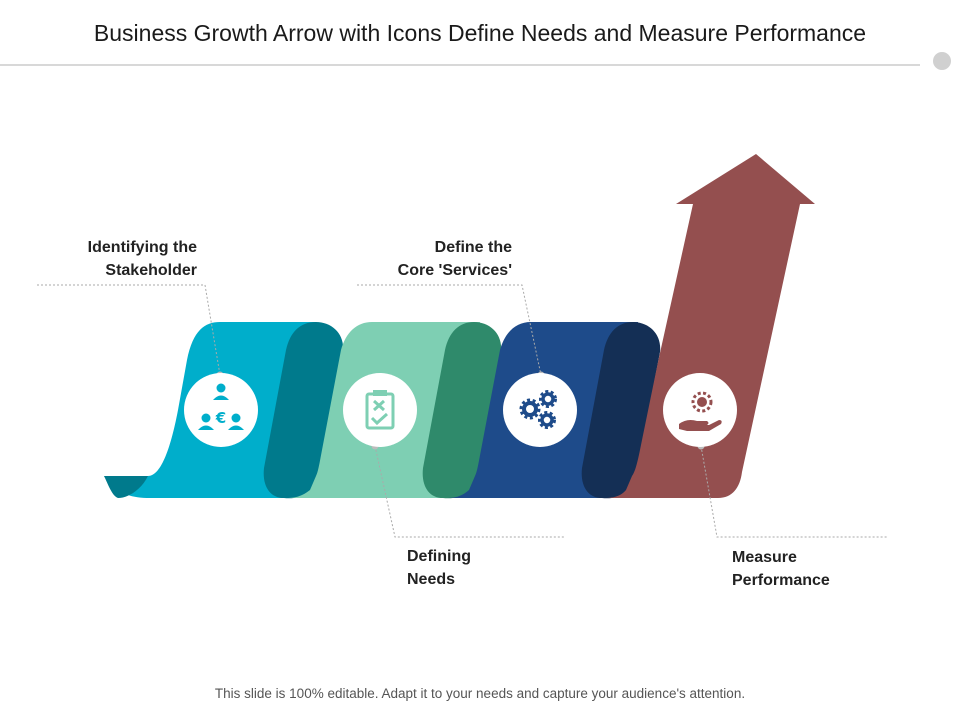  I want to click on header-dot, so click(942, 61).